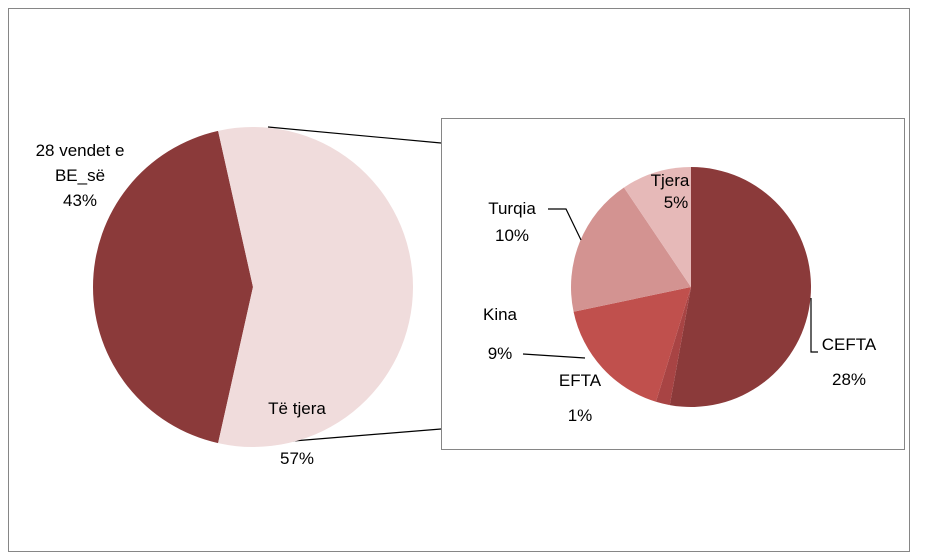 This screenshot has width=944, height=557. I want to click on value-label: 57%, so click(297, 458).